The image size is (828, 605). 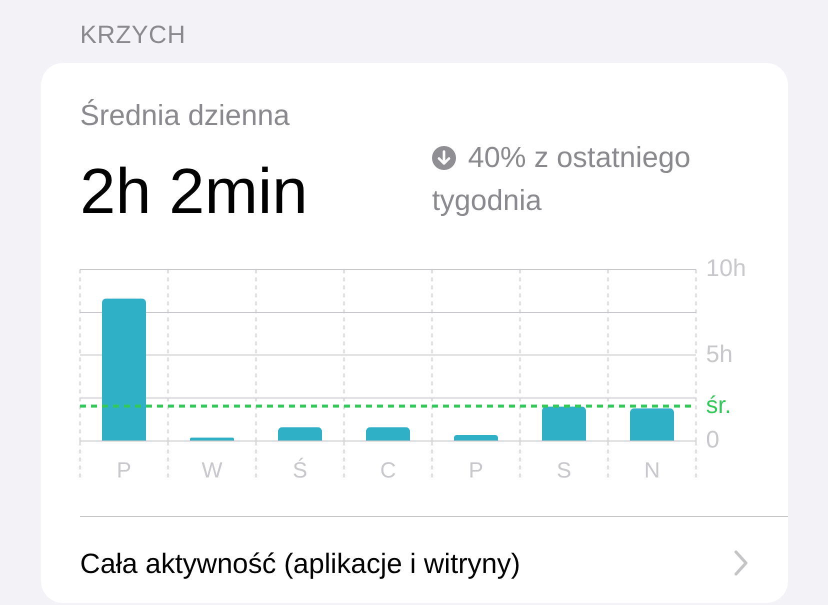 What do you see at coordinates (561, 179) in the screenshot?
I see `text: 40% z ostatniego tygodnia` at bounding box center [561, 179].